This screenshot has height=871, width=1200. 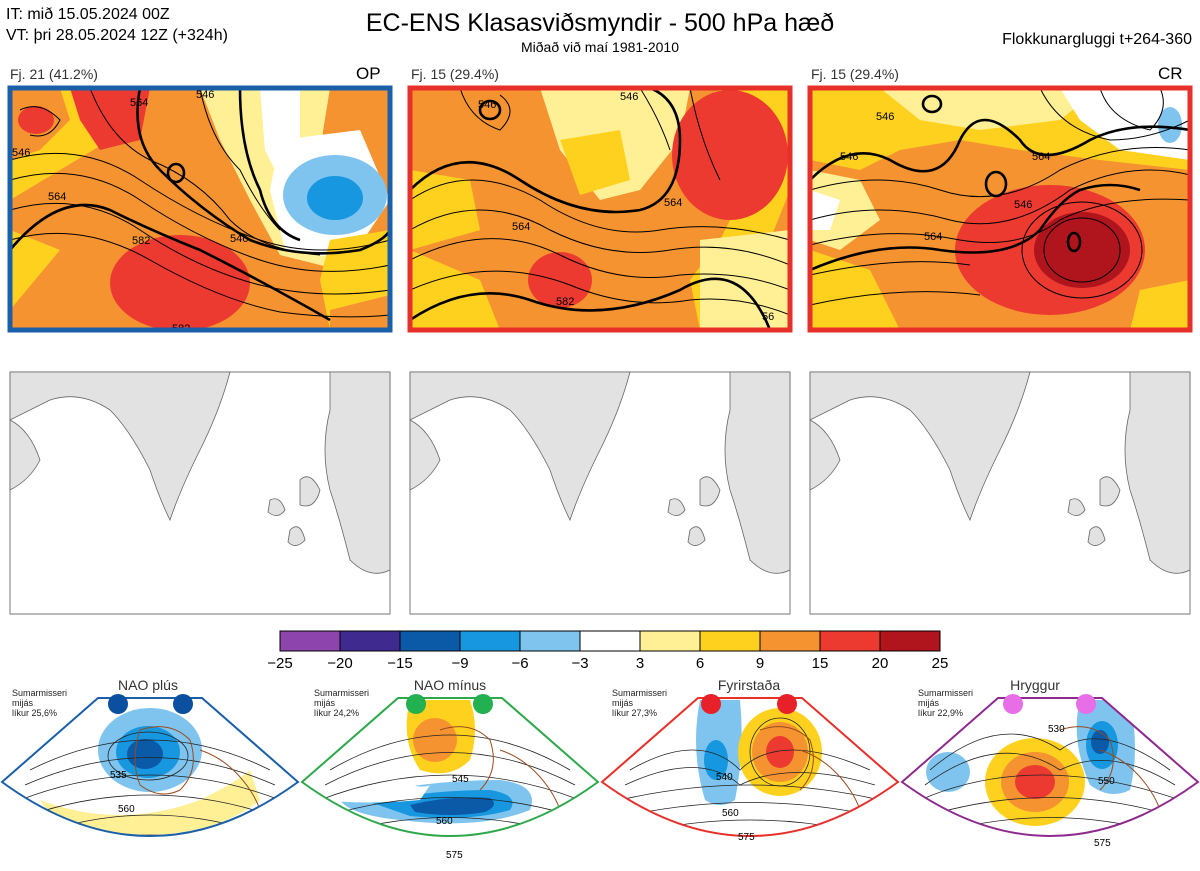 I want to click on colorbar-tick-label: −15, so click(x=400, y=663).